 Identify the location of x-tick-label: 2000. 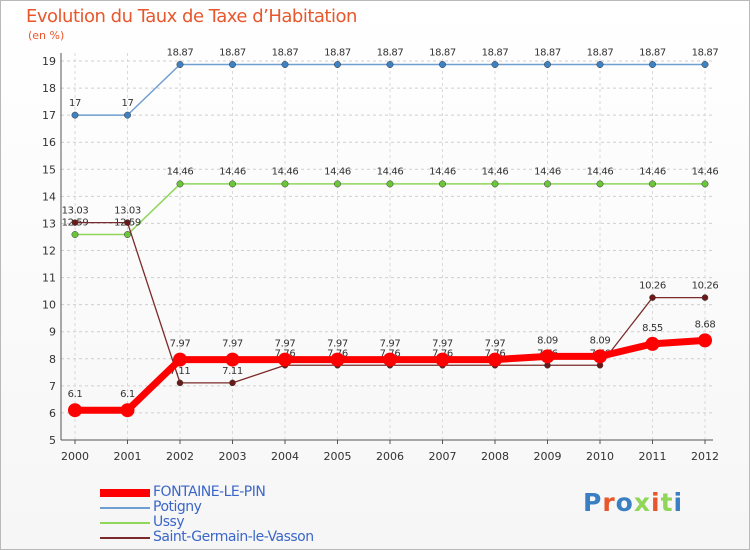
(75, 456).